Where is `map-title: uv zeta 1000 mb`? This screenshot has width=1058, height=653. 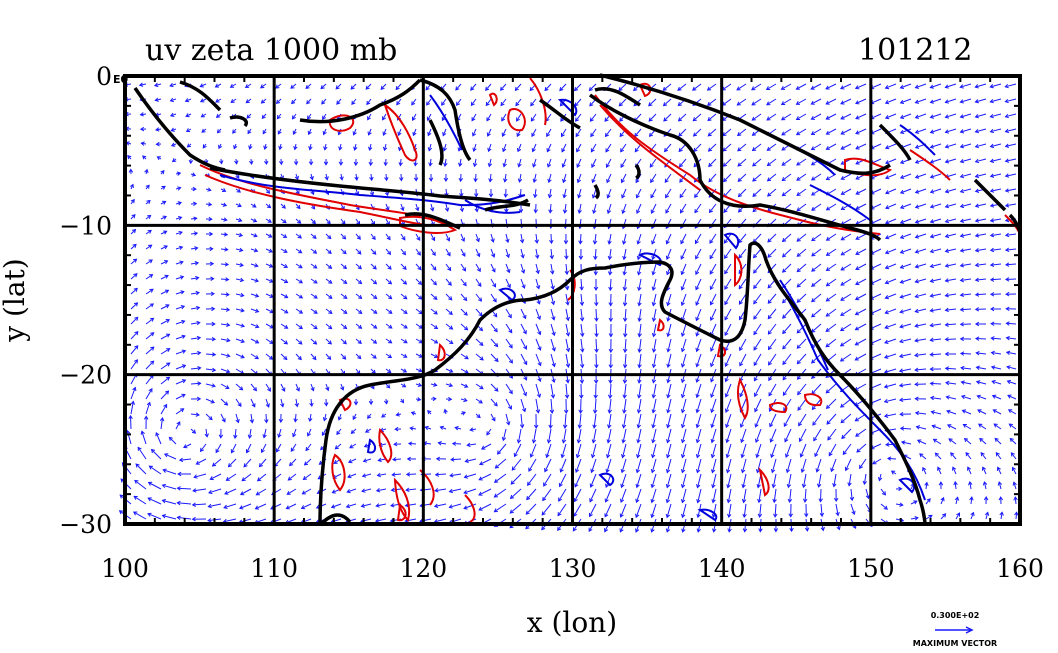
map-title: uv zeta 1000 mb is located at coordinates (271, 50).